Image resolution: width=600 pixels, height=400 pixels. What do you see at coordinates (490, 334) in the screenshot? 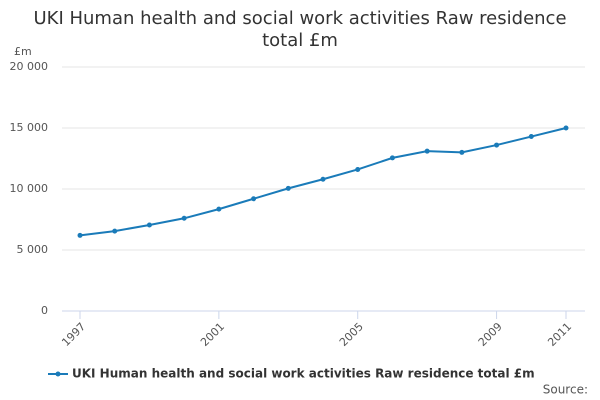
I see `x-tick-label: 2009` at bounding box center [490, 334].